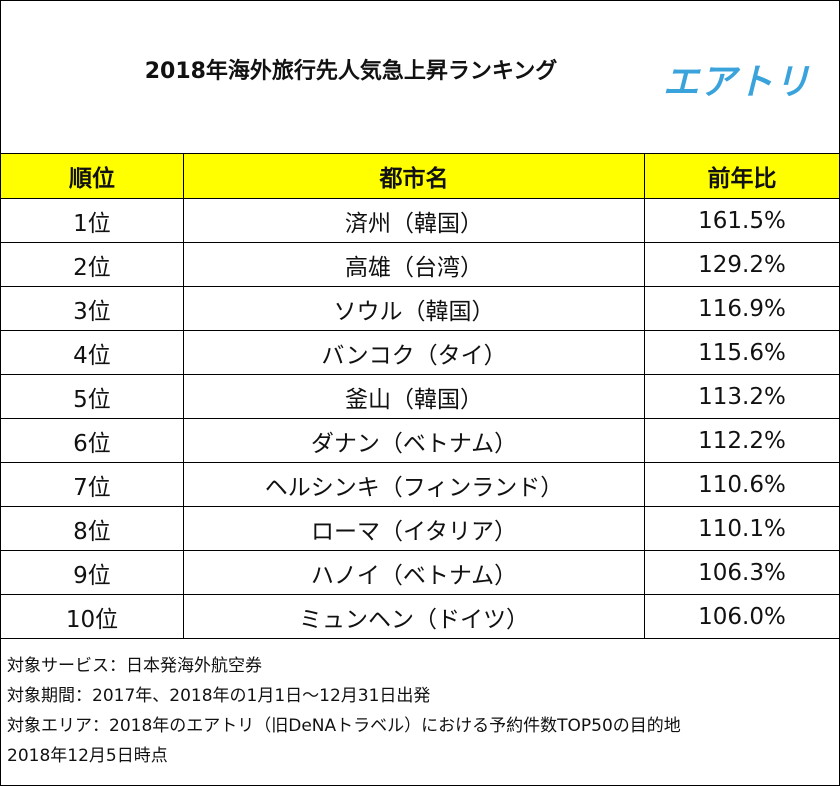  I want to click on table-row: 4位 バンコク（タイ） 115.6%, so click(420, 352).